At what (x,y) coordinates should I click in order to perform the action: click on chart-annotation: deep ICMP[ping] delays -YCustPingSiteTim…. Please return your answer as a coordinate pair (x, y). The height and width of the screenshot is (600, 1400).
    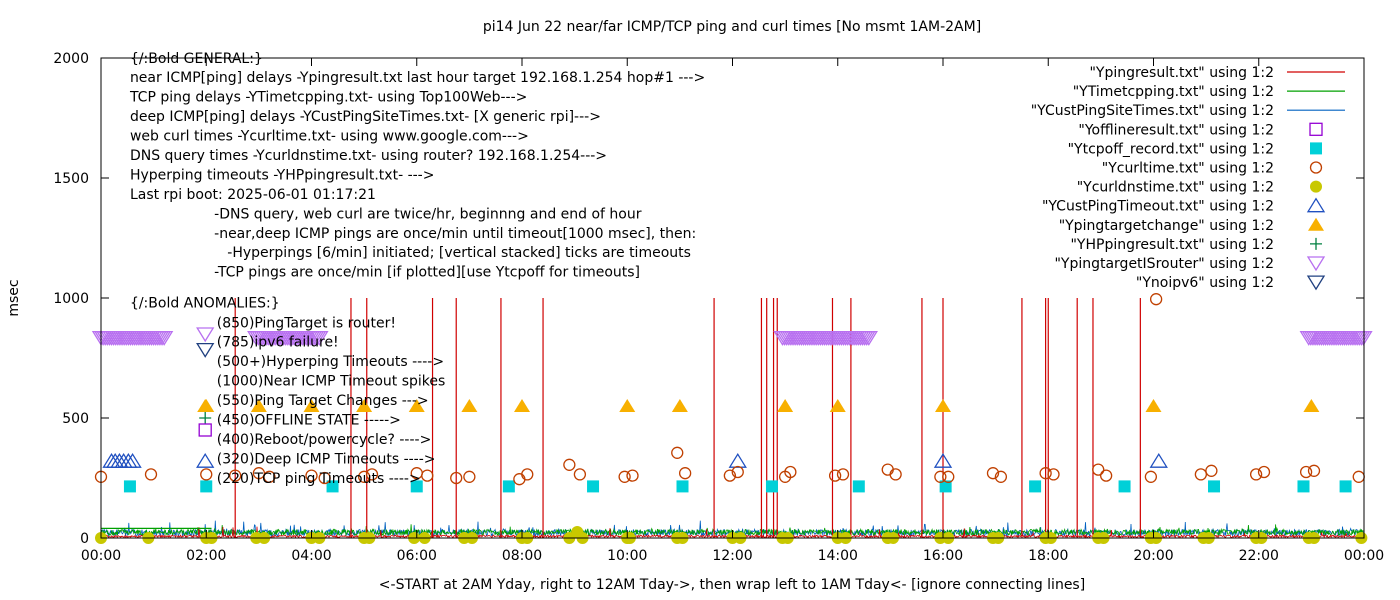
    Looking at the image, I should click on (365, 117).